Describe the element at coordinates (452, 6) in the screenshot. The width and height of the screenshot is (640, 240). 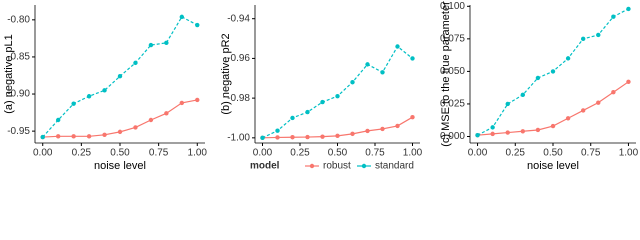
I see `y-tick-label: 0.100` at that location.